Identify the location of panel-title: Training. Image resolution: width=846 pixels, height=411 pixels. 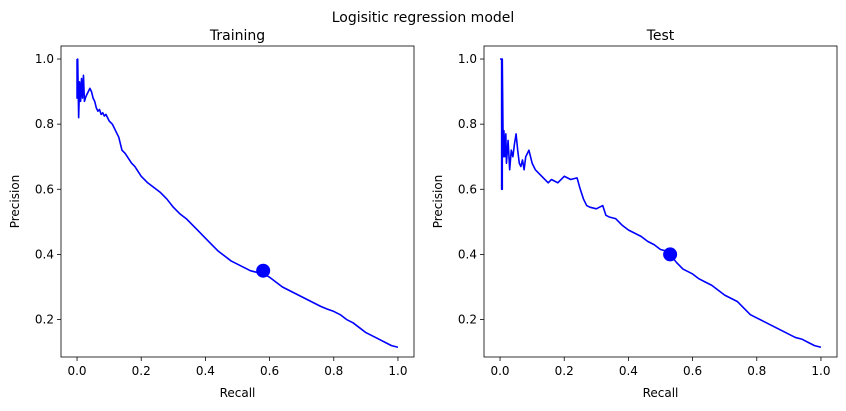
(237, 36).